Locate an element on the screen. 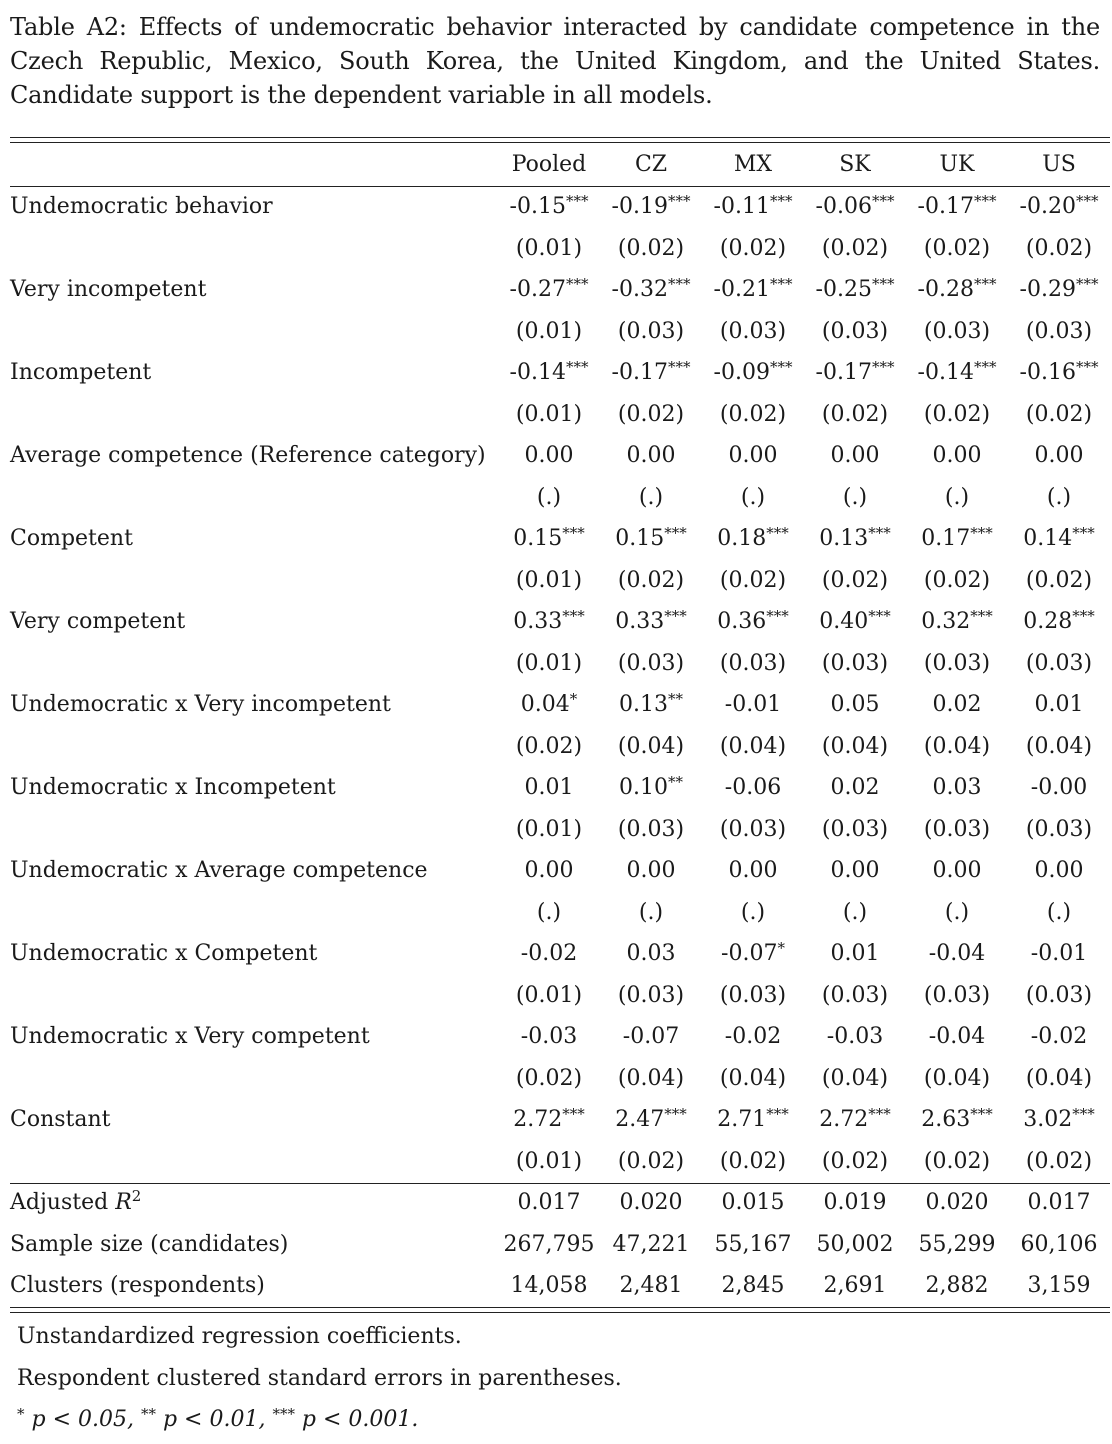  coefficient-value: -0.07 is located at coordinates (749, 953).